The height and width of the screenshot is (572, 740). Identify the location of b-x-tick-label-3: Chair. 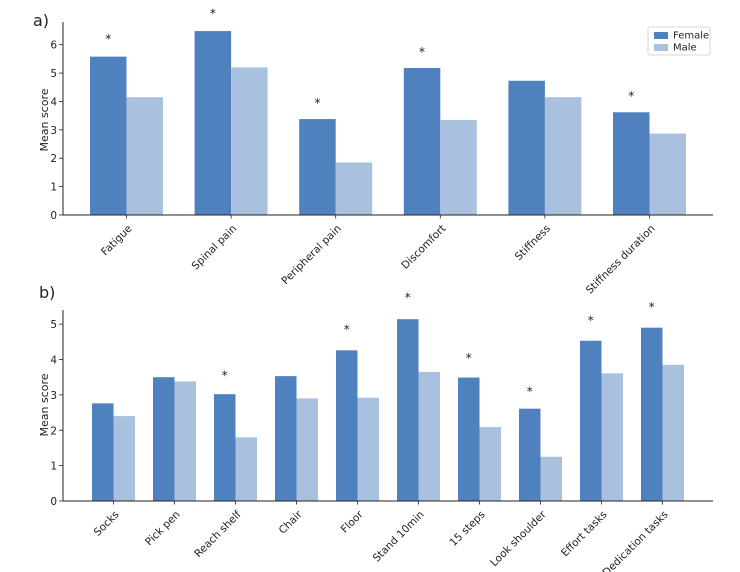
(291, 522).